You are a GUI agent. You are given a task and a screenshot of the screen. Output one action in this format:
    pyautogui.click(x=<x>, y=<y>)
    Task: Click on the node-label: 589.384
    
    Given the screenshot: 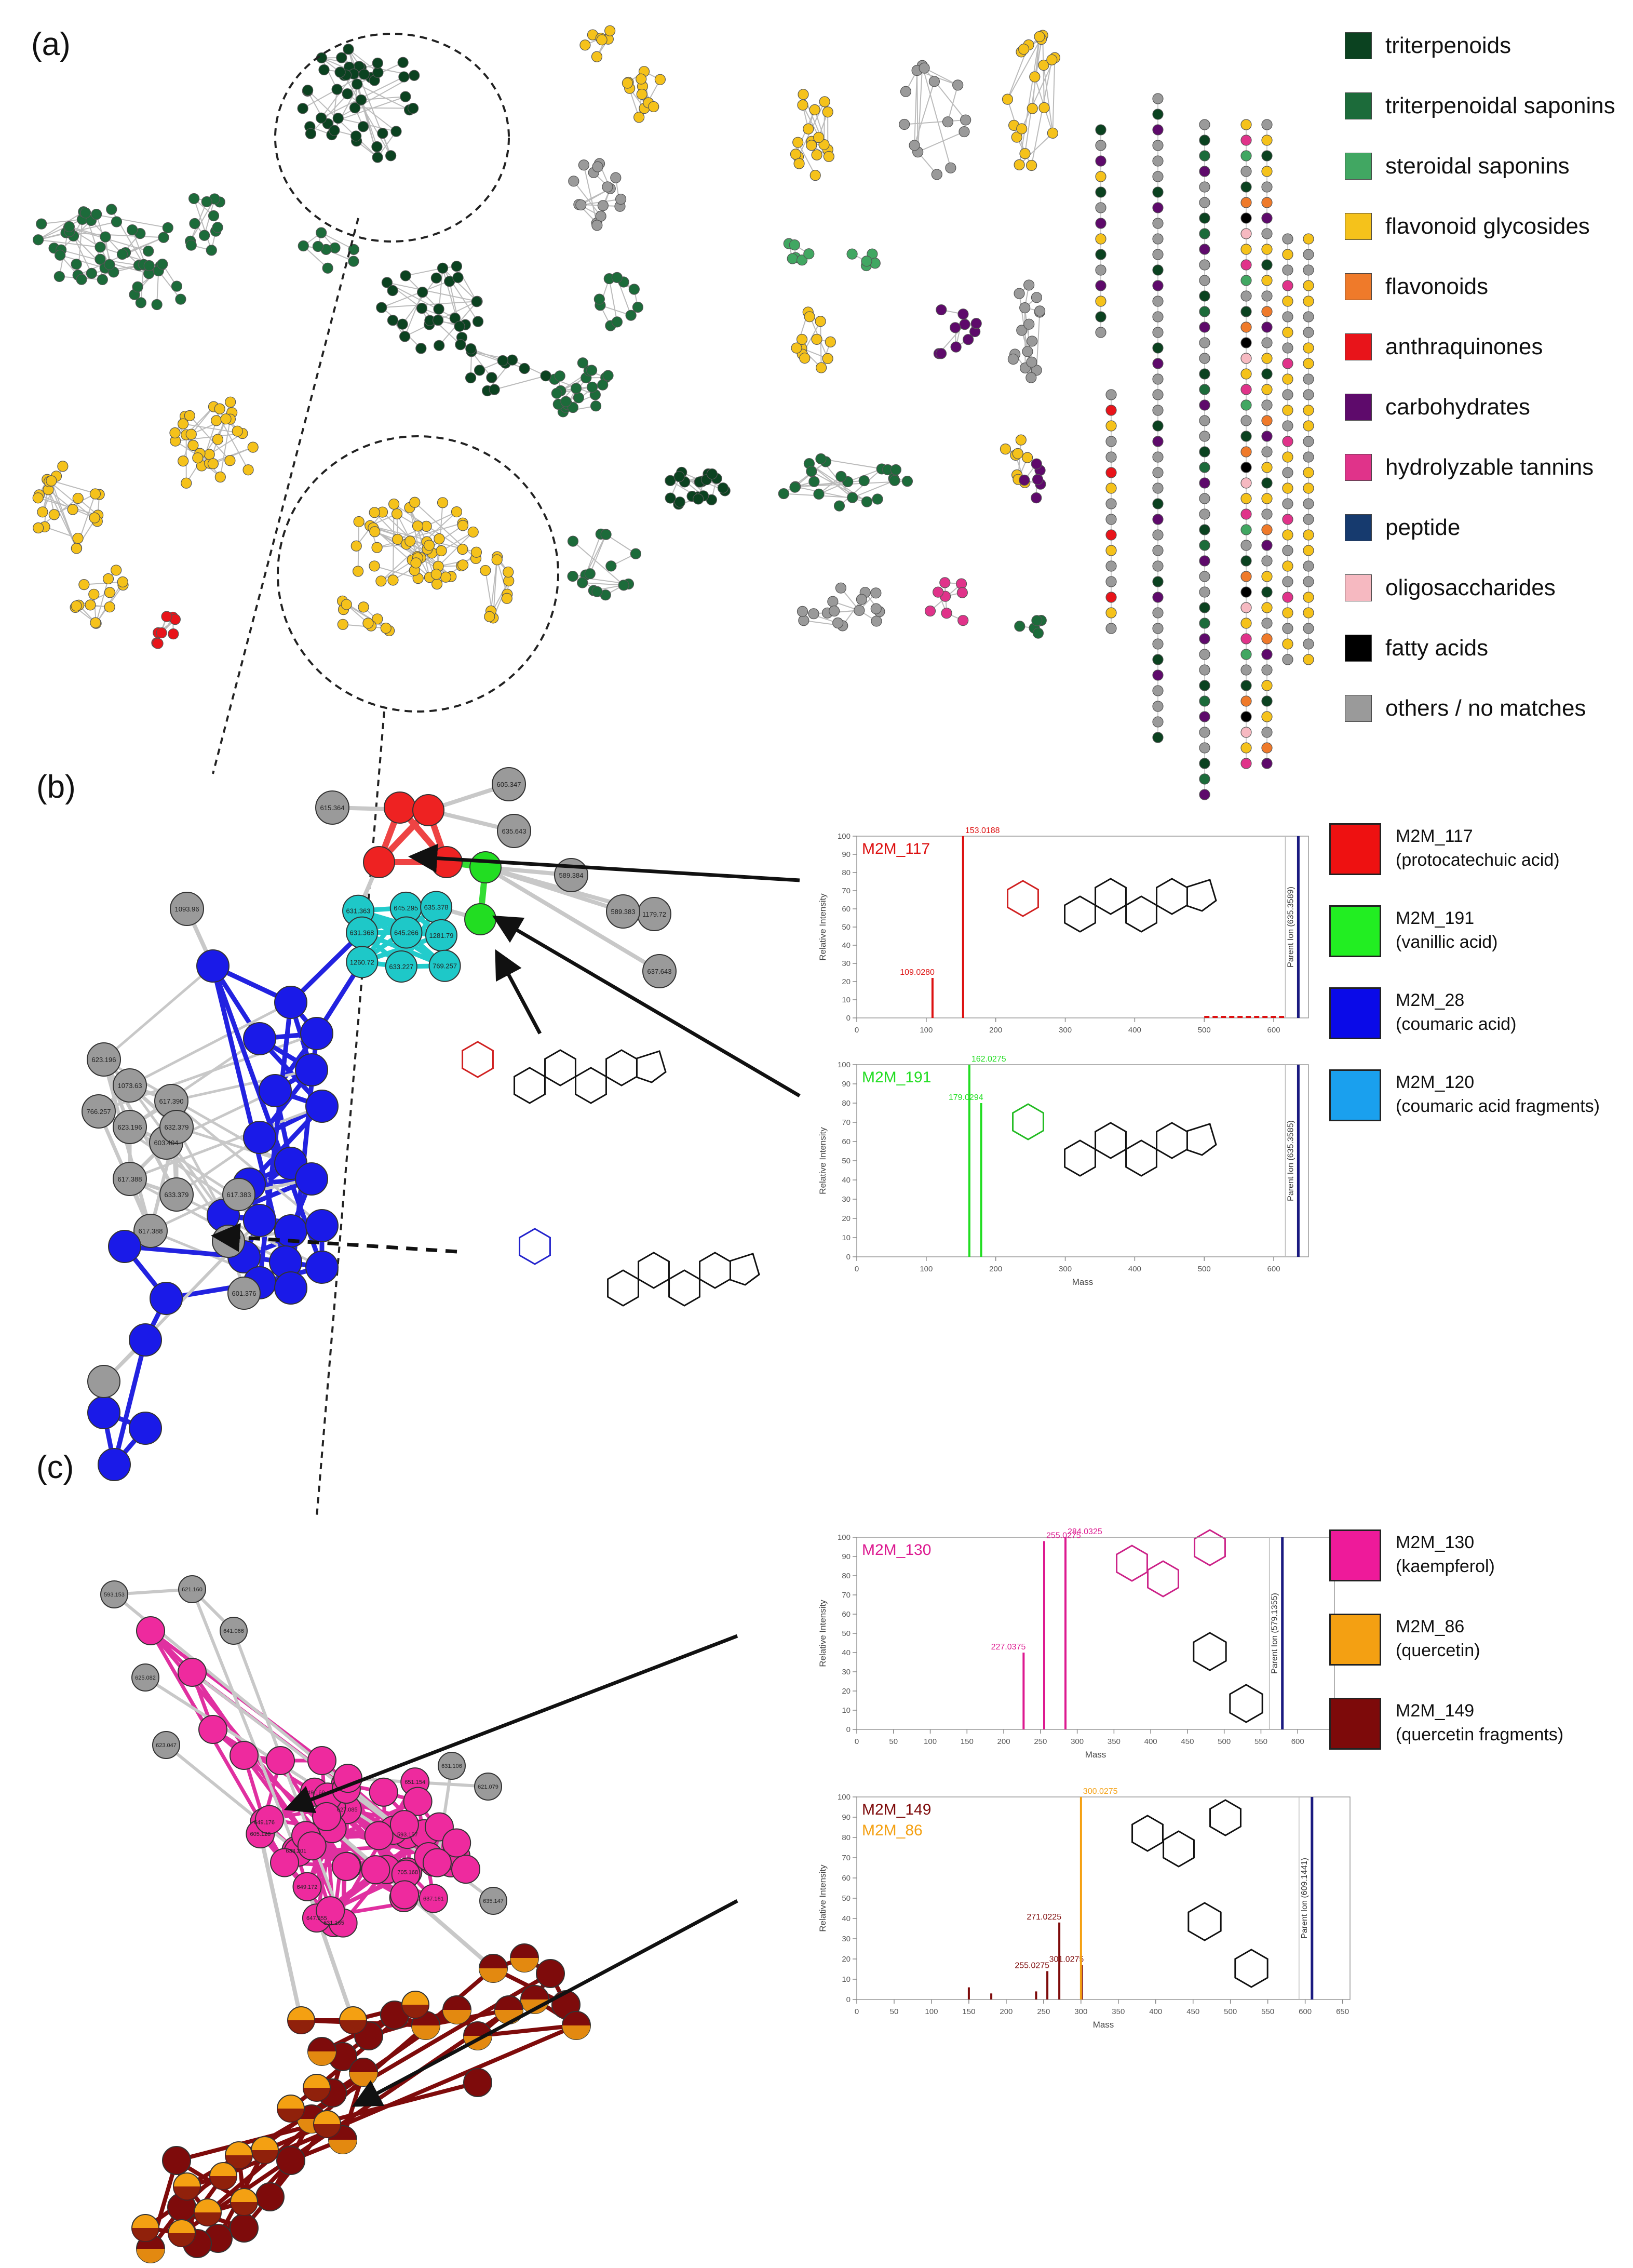 What is the action you would take?
    pyautogui.click(x=572, y=875)
    